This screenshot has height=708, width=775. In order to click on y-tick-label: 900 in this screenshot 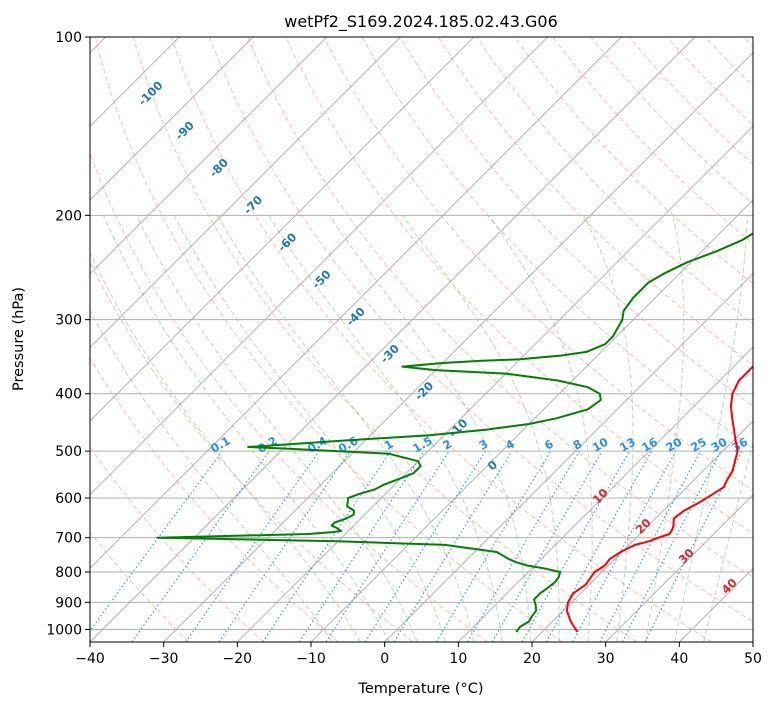, I will do `click(68, 603)`.